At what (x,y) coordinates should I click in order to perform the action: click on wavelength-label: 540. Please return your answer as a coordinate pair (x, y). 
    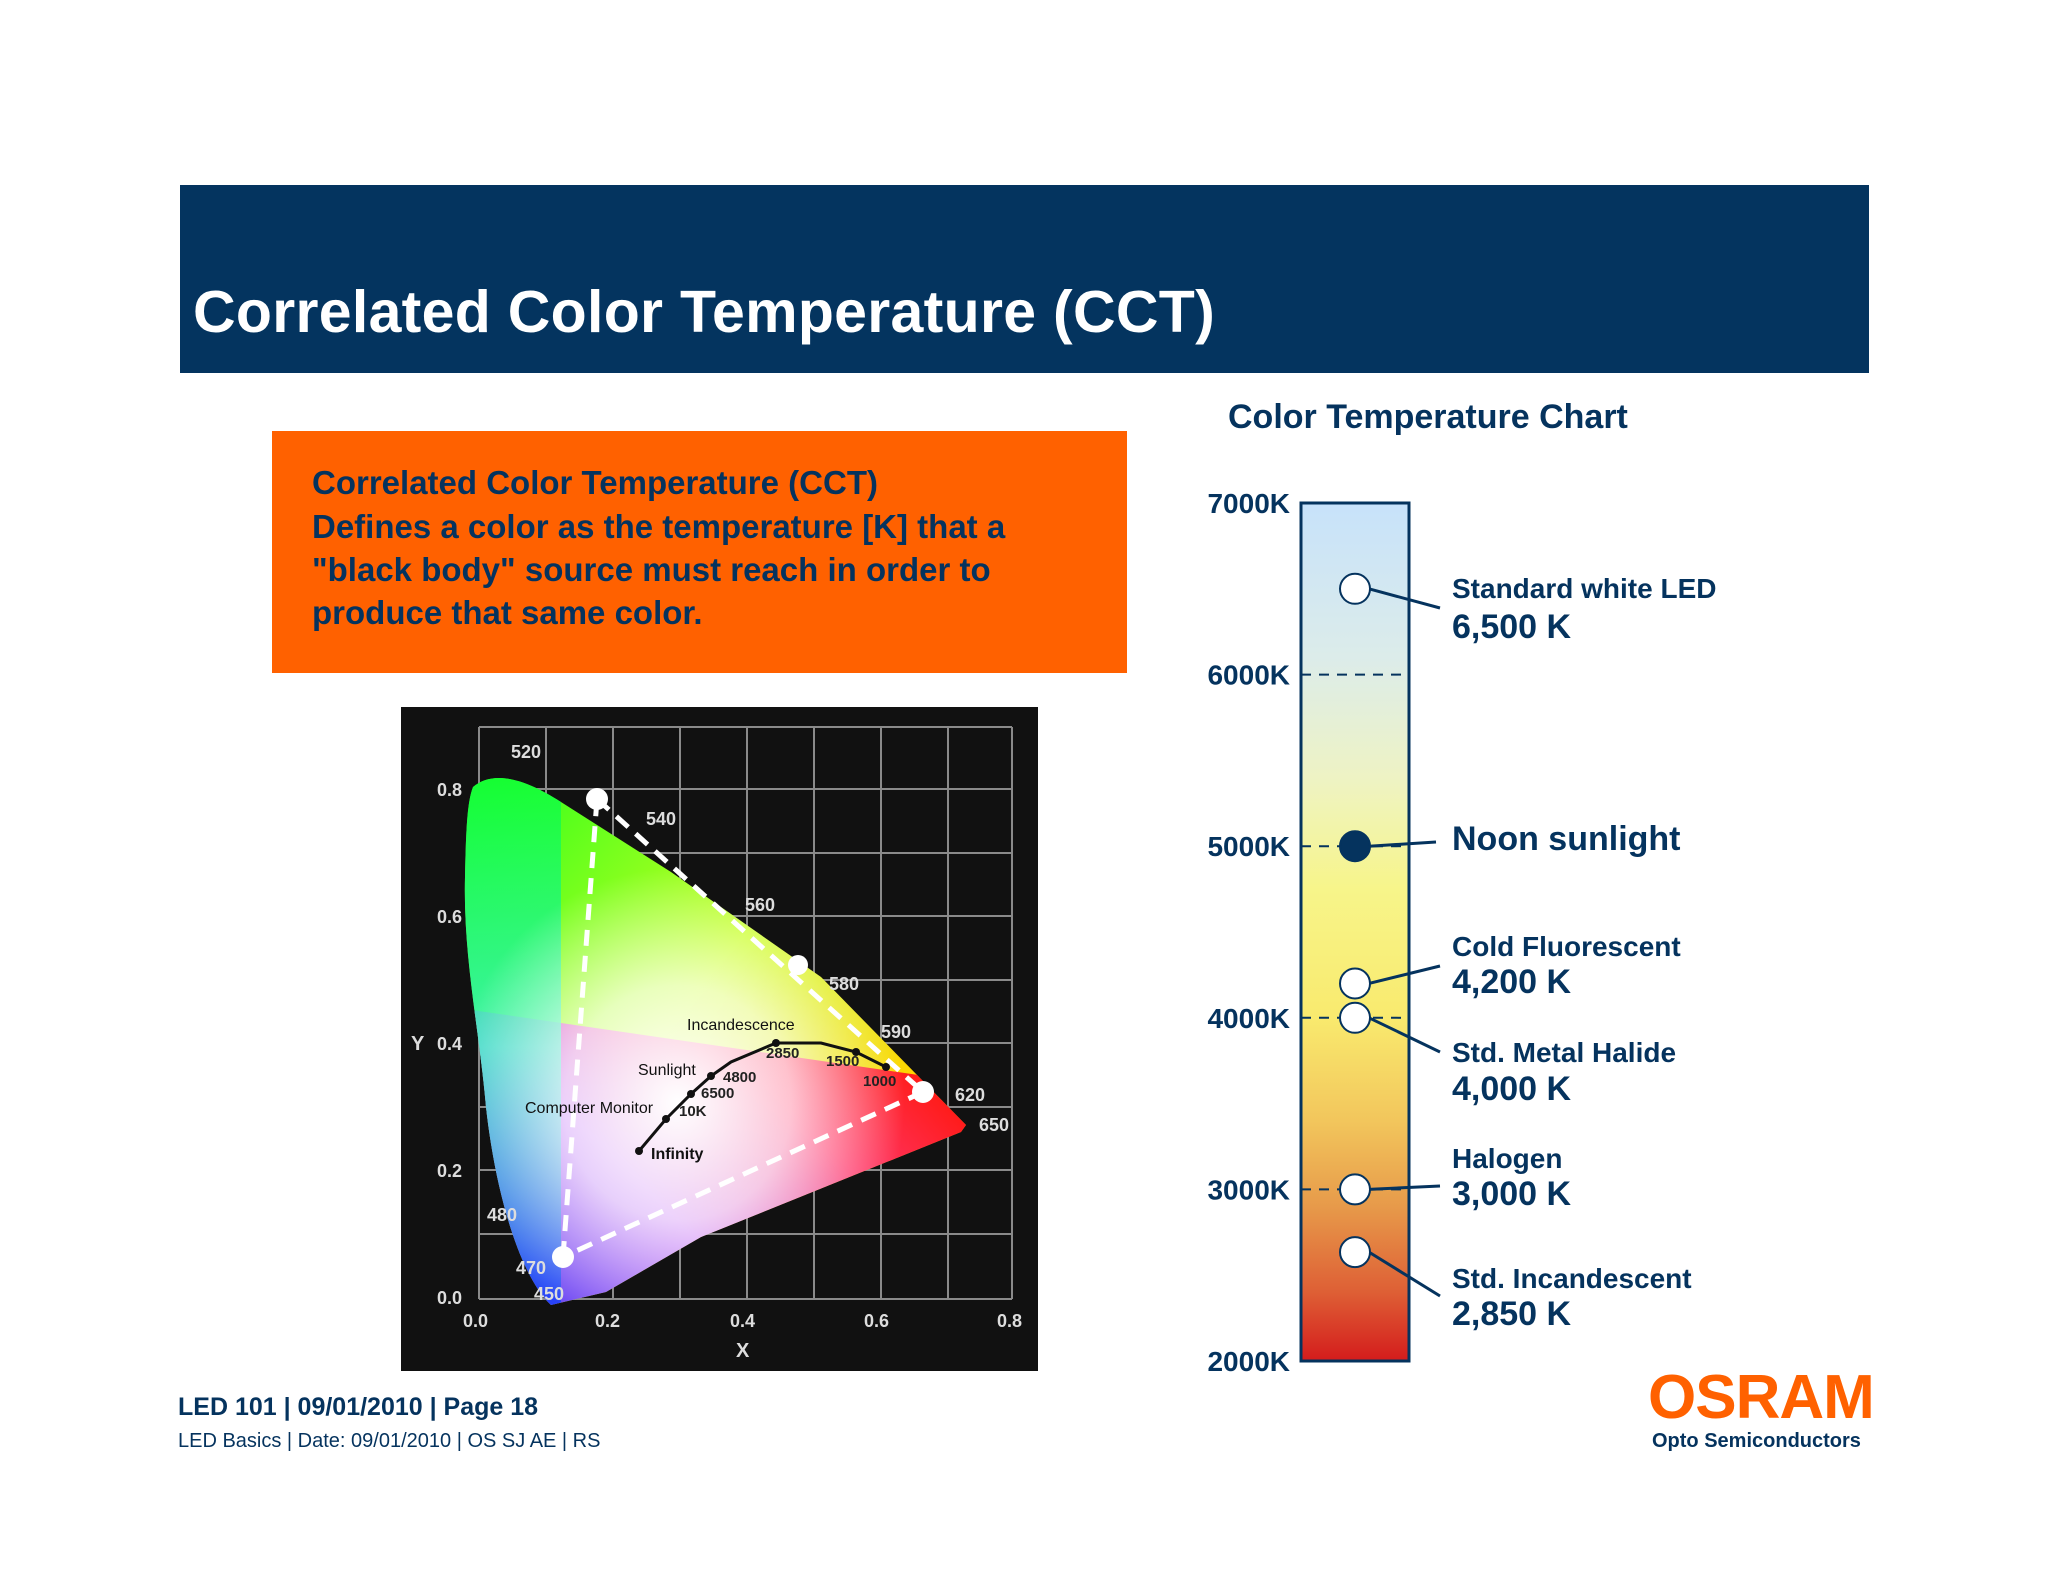
    Looking at the image, I should click on (661, 819).